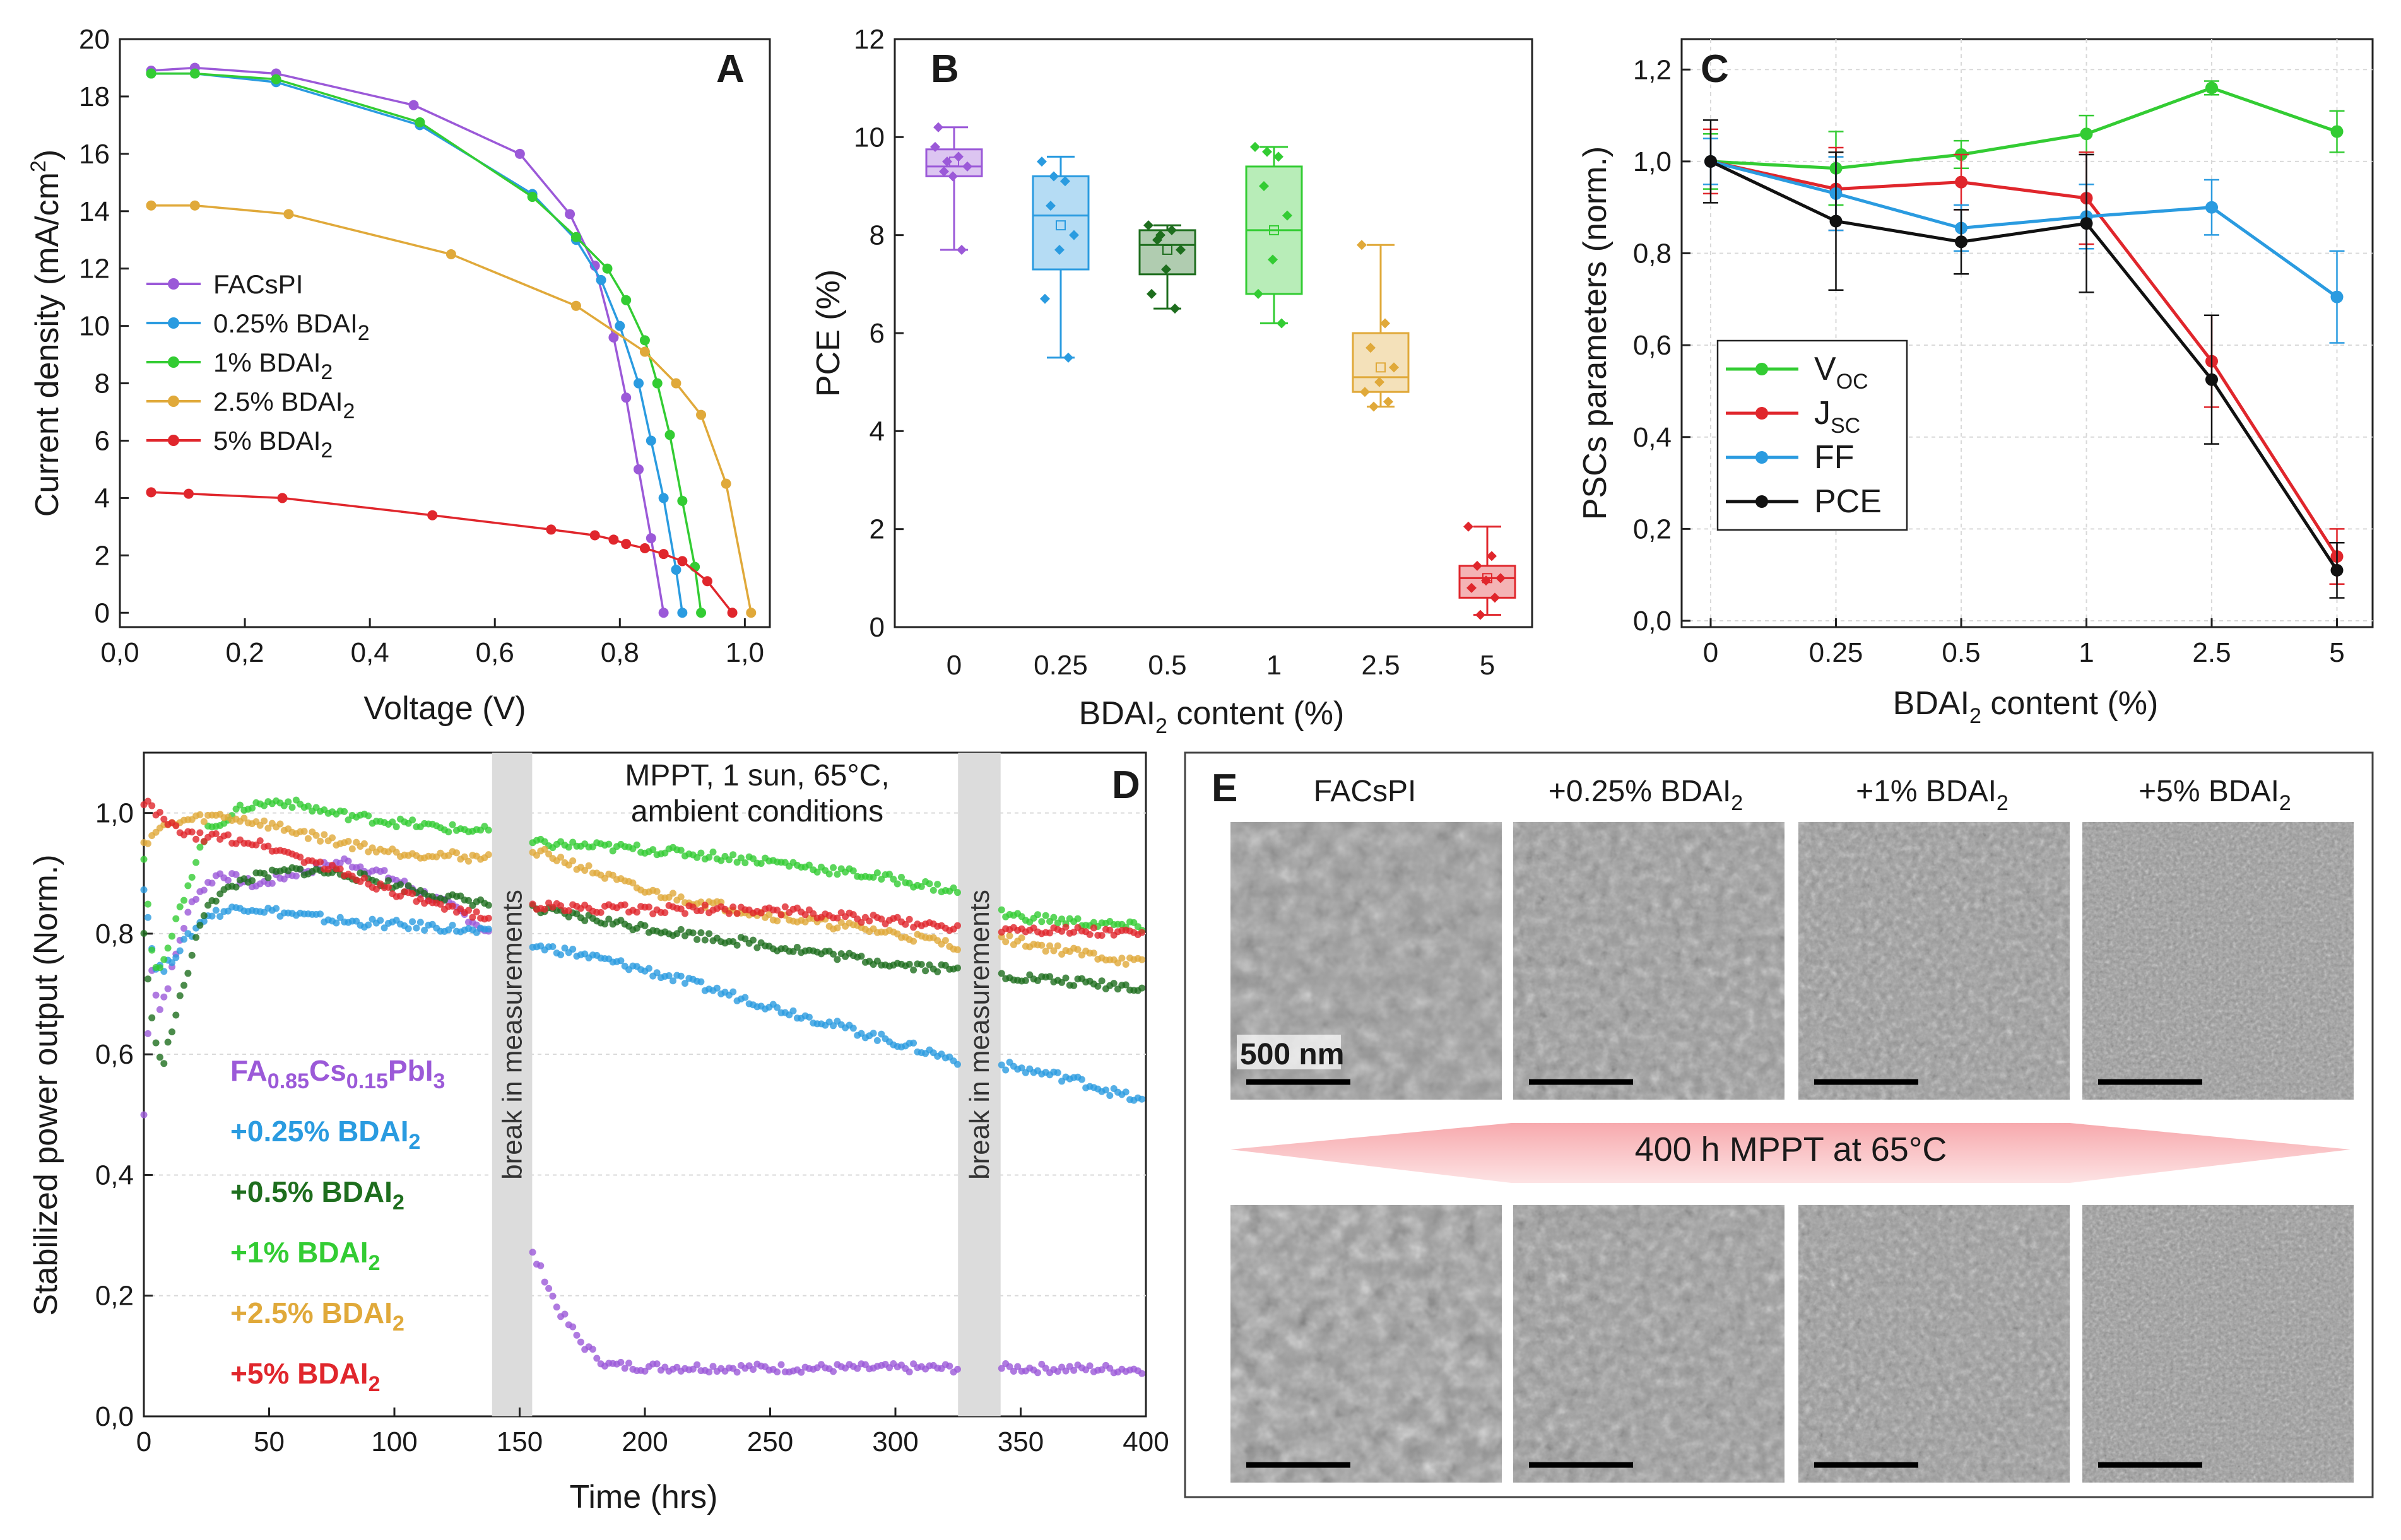  What do you see at coordinates (1841, 372) in the screenshot?
I see `legend-label: VOC` at bounding box center [1841, 372].